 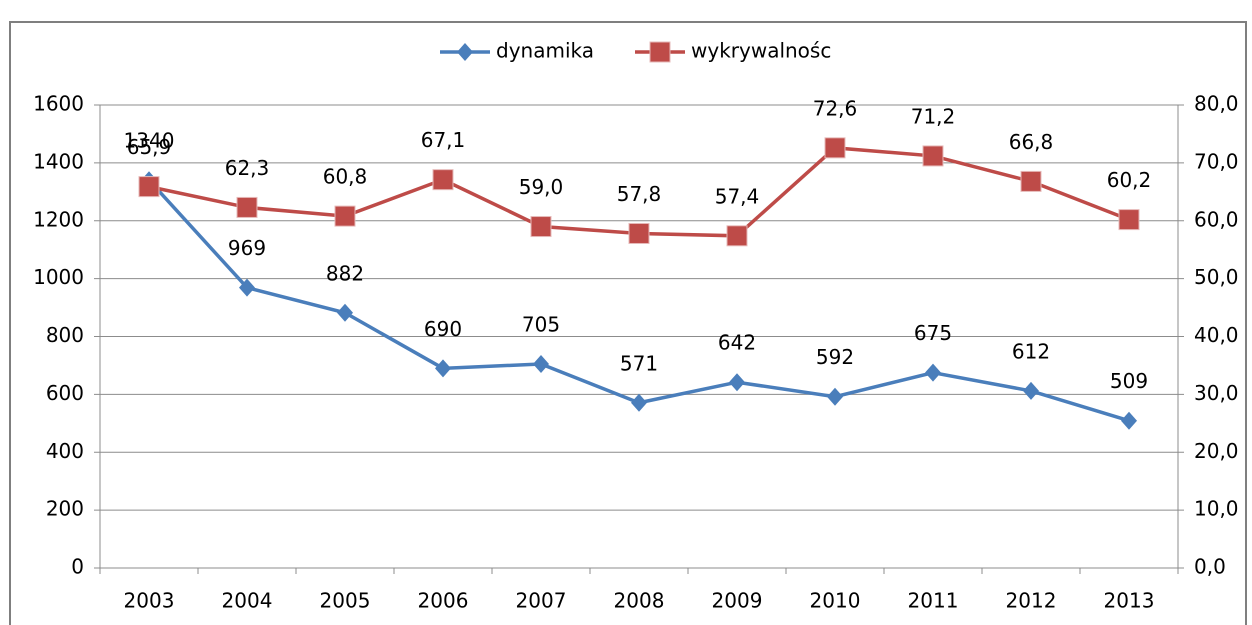 I want to click on y-tick-label: 1200, so click(x=58, y=219).